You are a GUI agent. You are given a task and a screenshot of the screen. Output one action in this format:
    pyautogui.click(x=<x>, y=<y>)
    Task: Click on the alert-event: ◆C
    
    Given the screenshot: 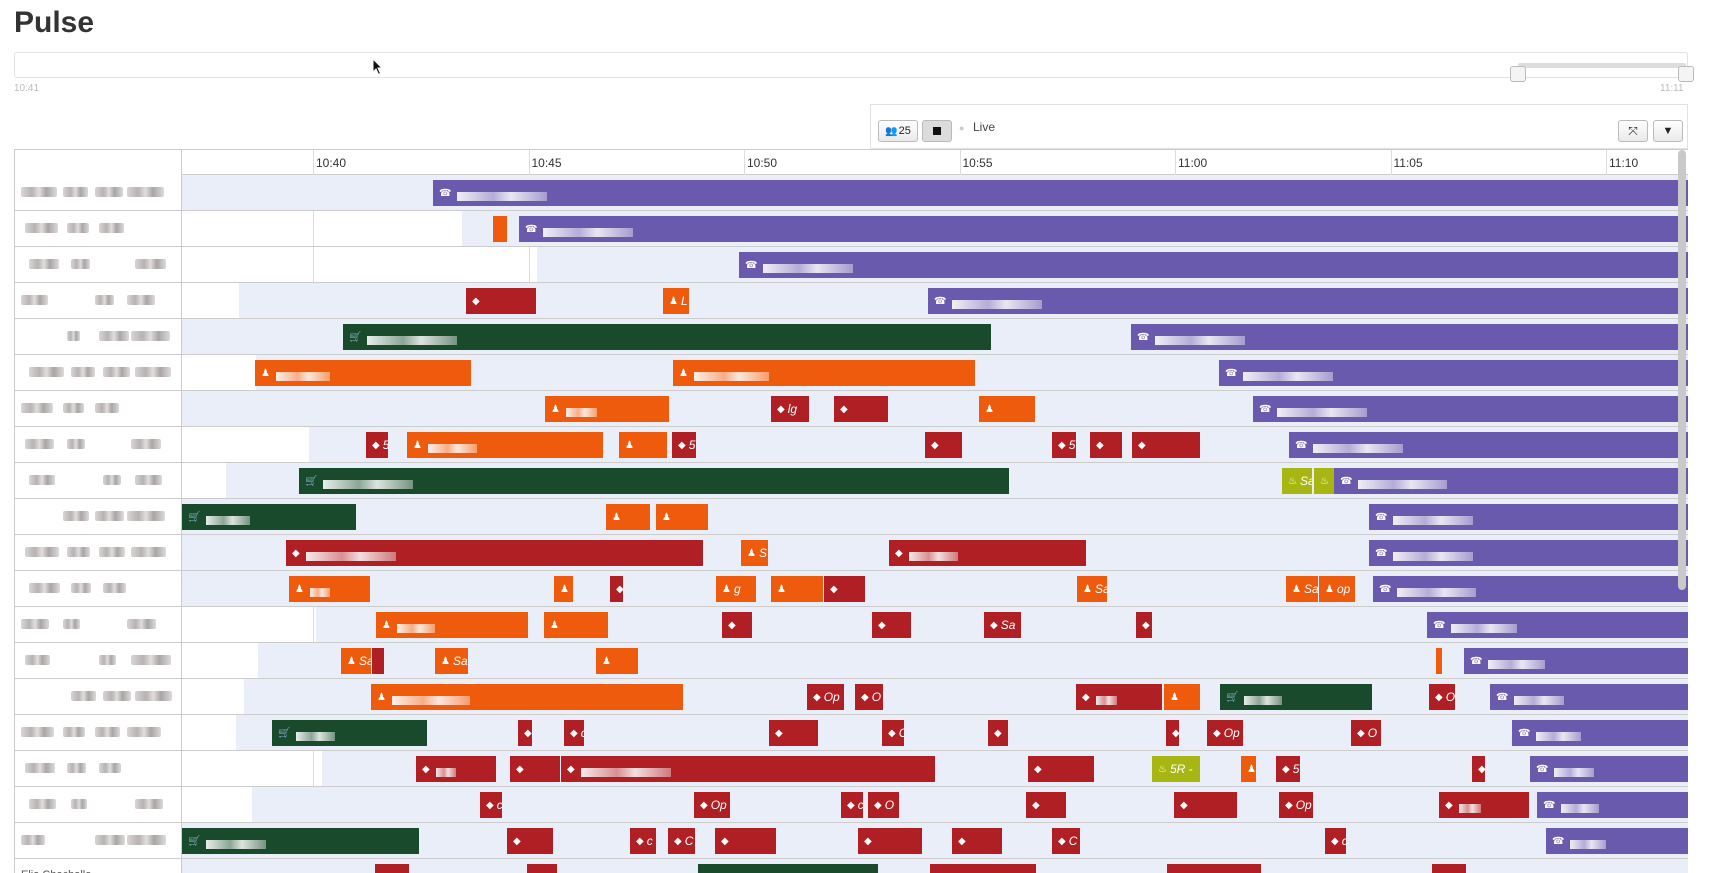 What is the action you would take?
    pyautogui.click(x=1066, y=841)
    